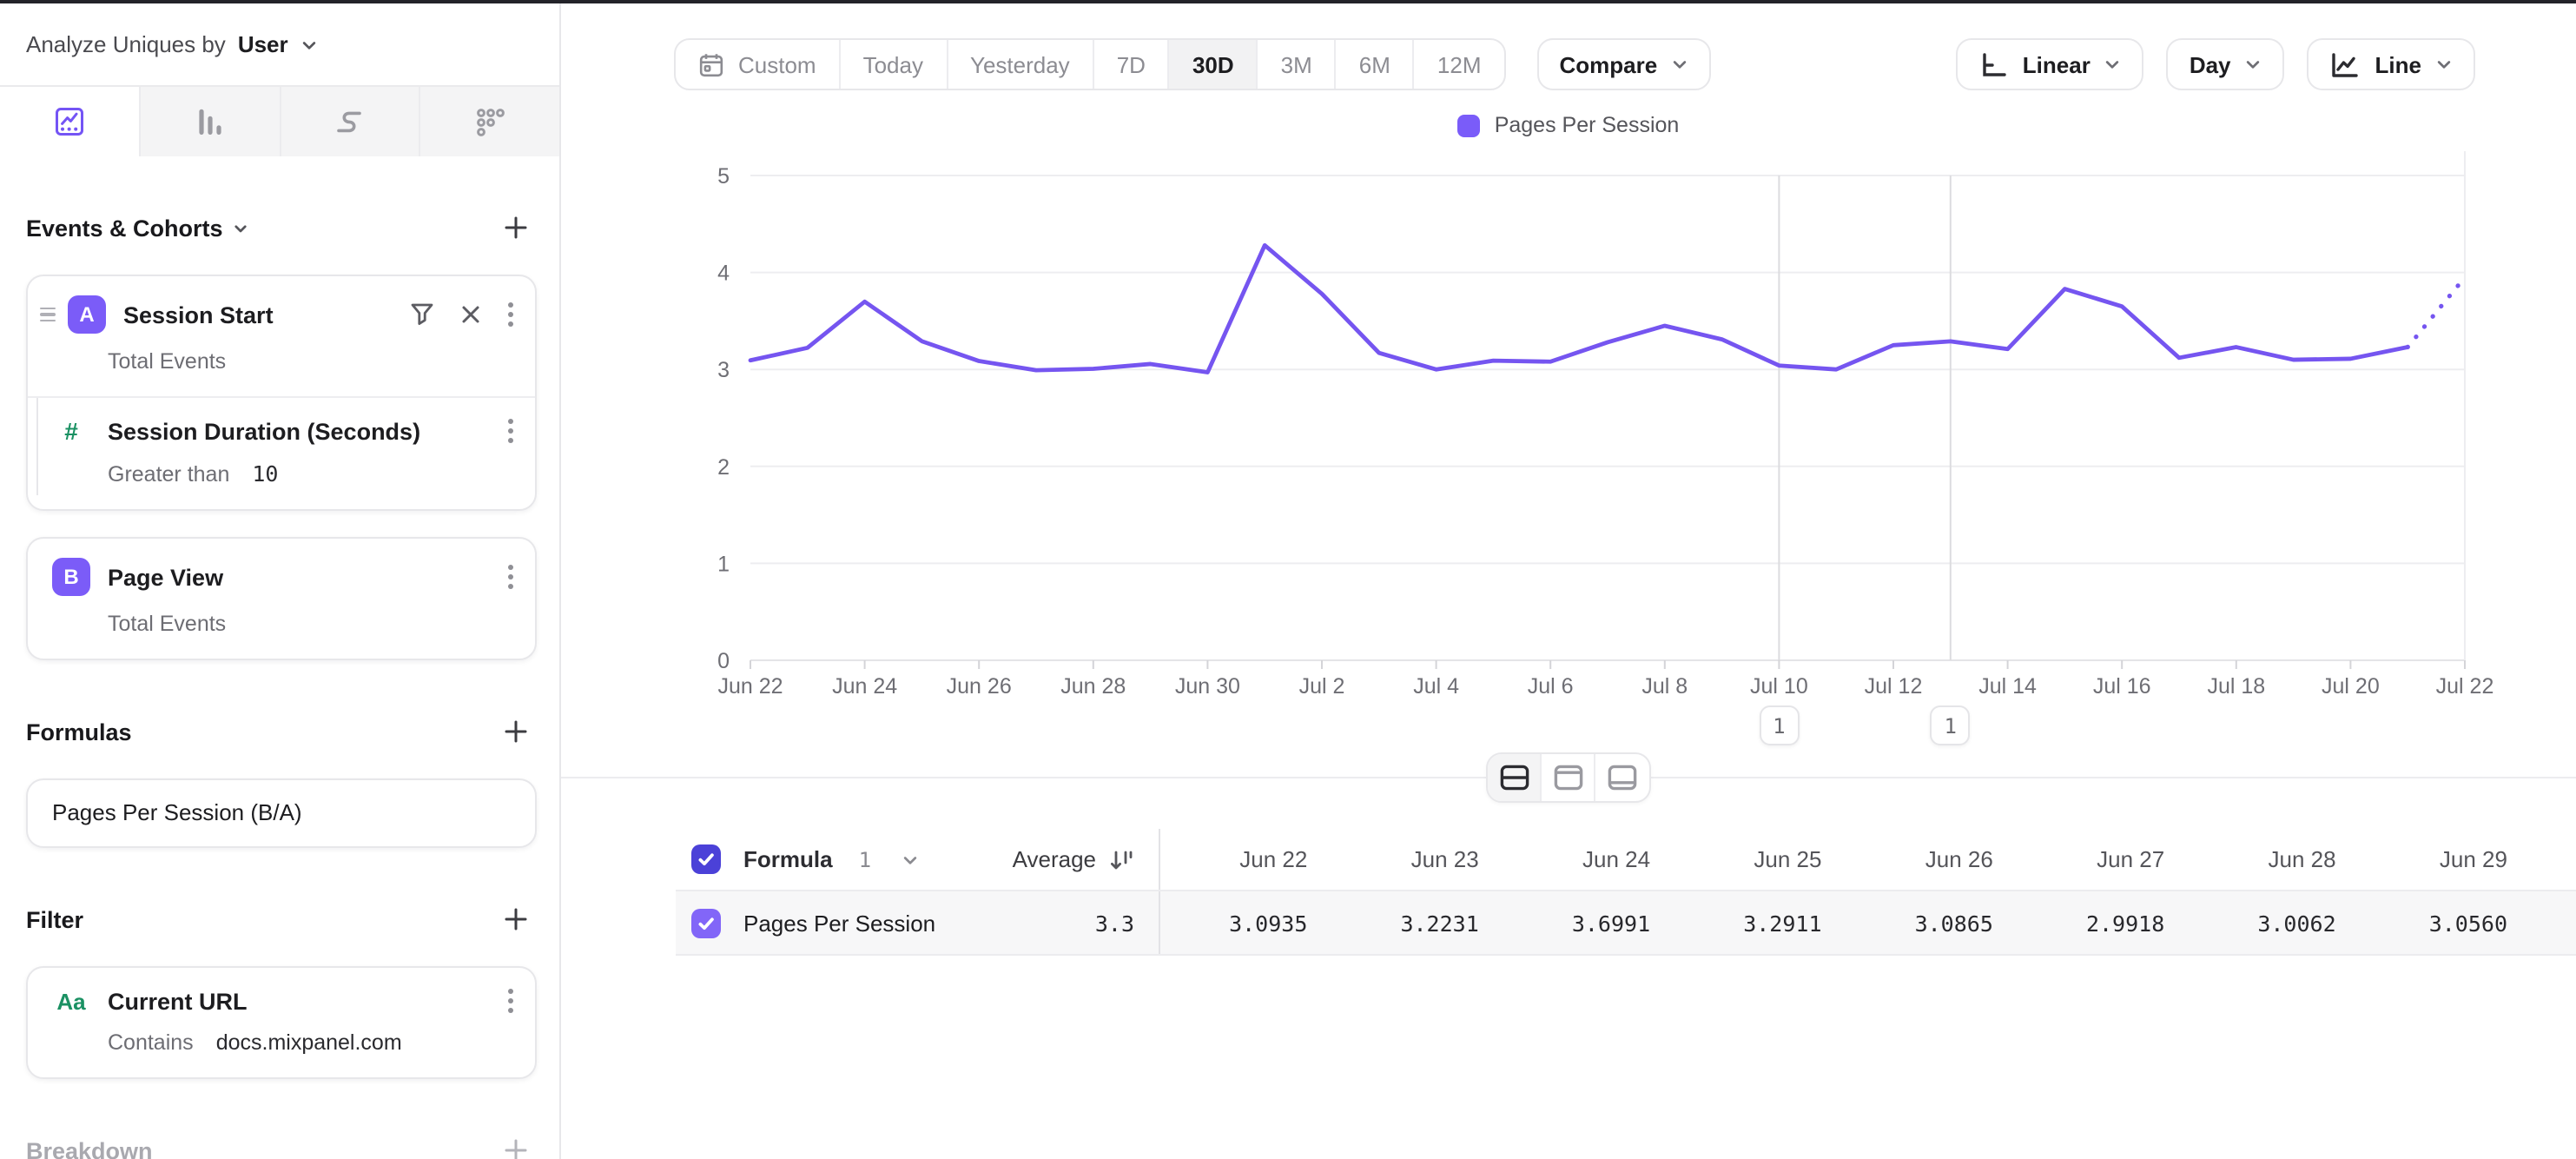  Describe the element at coordinates (55, 919) in the screenshot. I see `filter-title: Filter` at that location.